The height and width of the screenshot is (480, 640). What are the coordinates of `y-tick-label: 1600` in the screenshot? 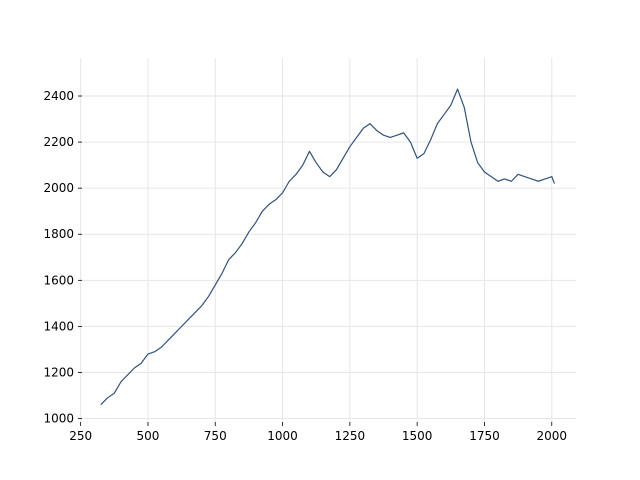 It's located at (58, 280).